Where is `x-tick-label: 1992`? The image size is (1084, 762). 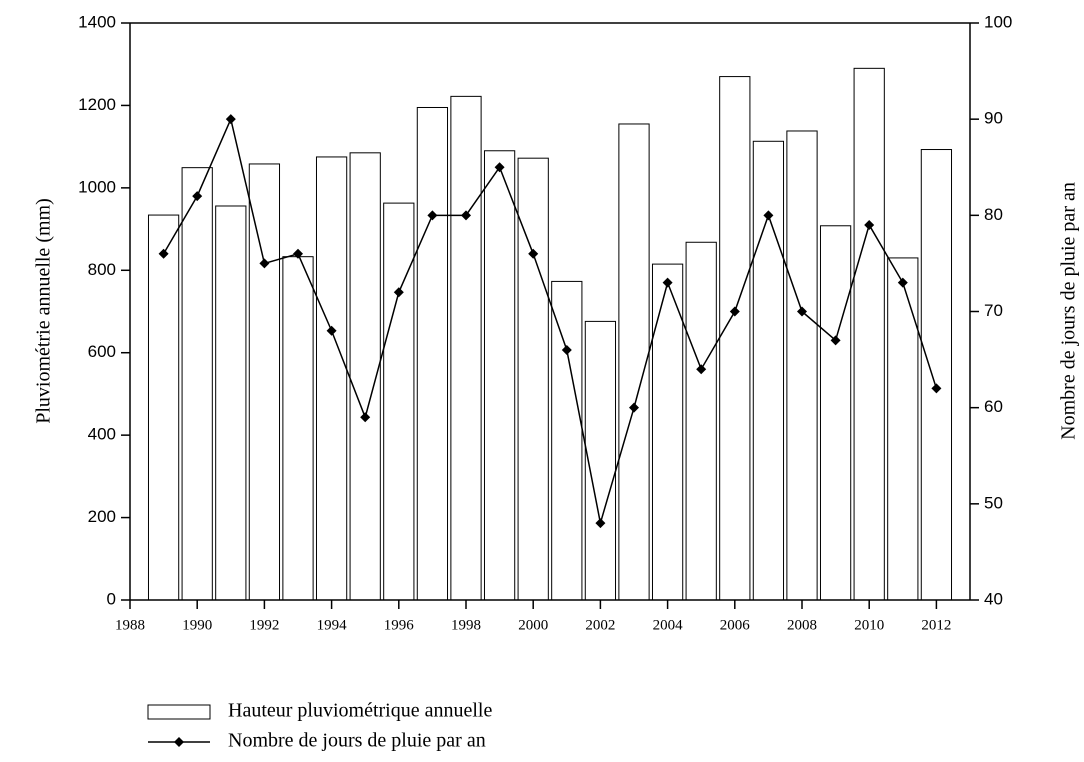 x-tick-label: 1992 is located at coordinates (264, 625).